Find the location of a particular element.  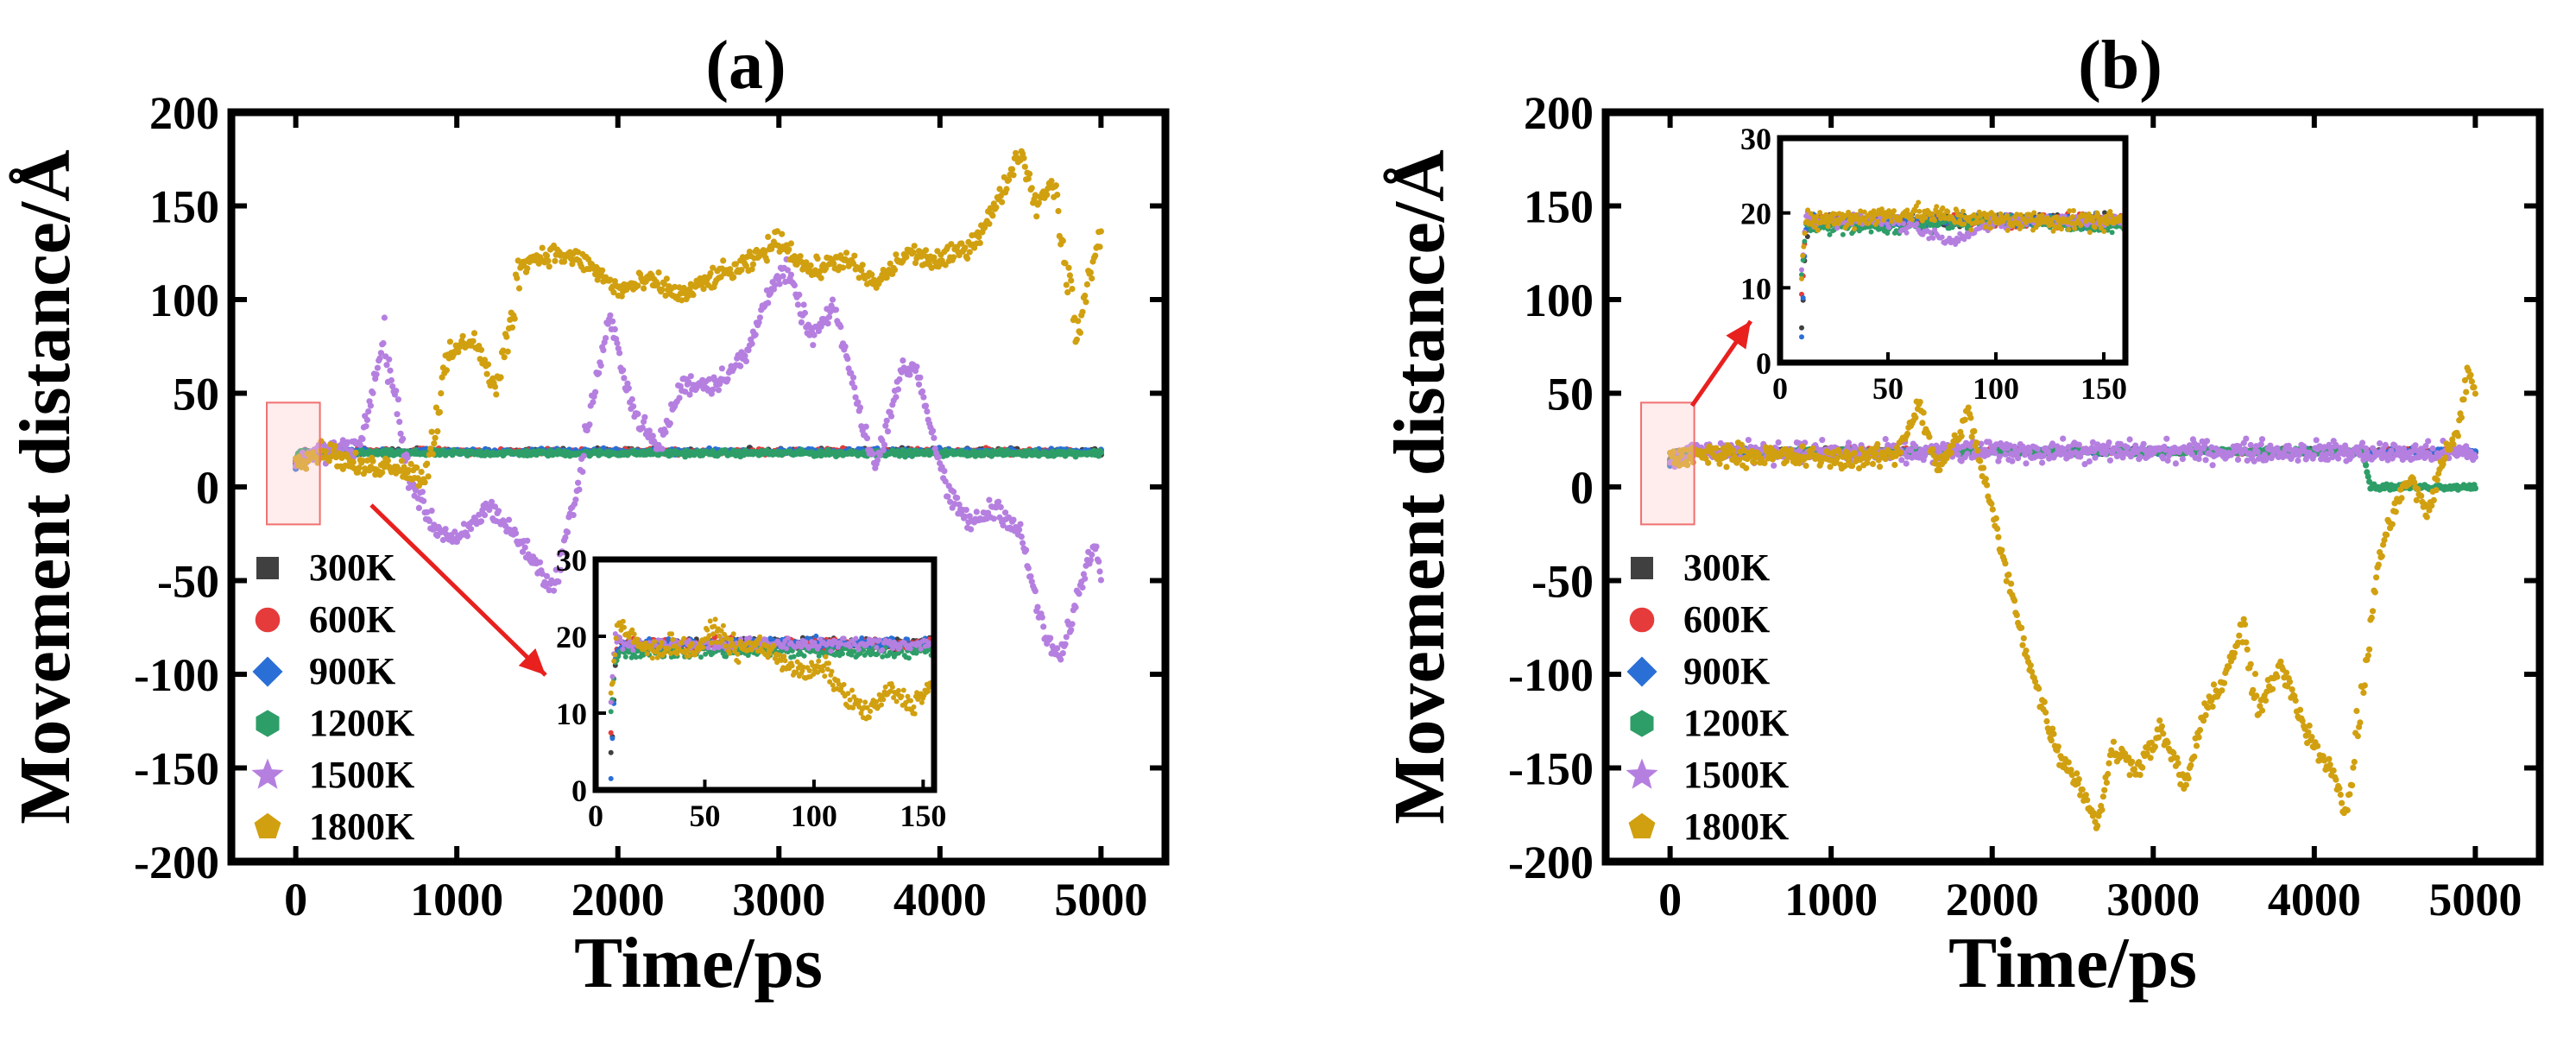

panel-a-ytick-label: 200 is located at coordinates (184, 113).